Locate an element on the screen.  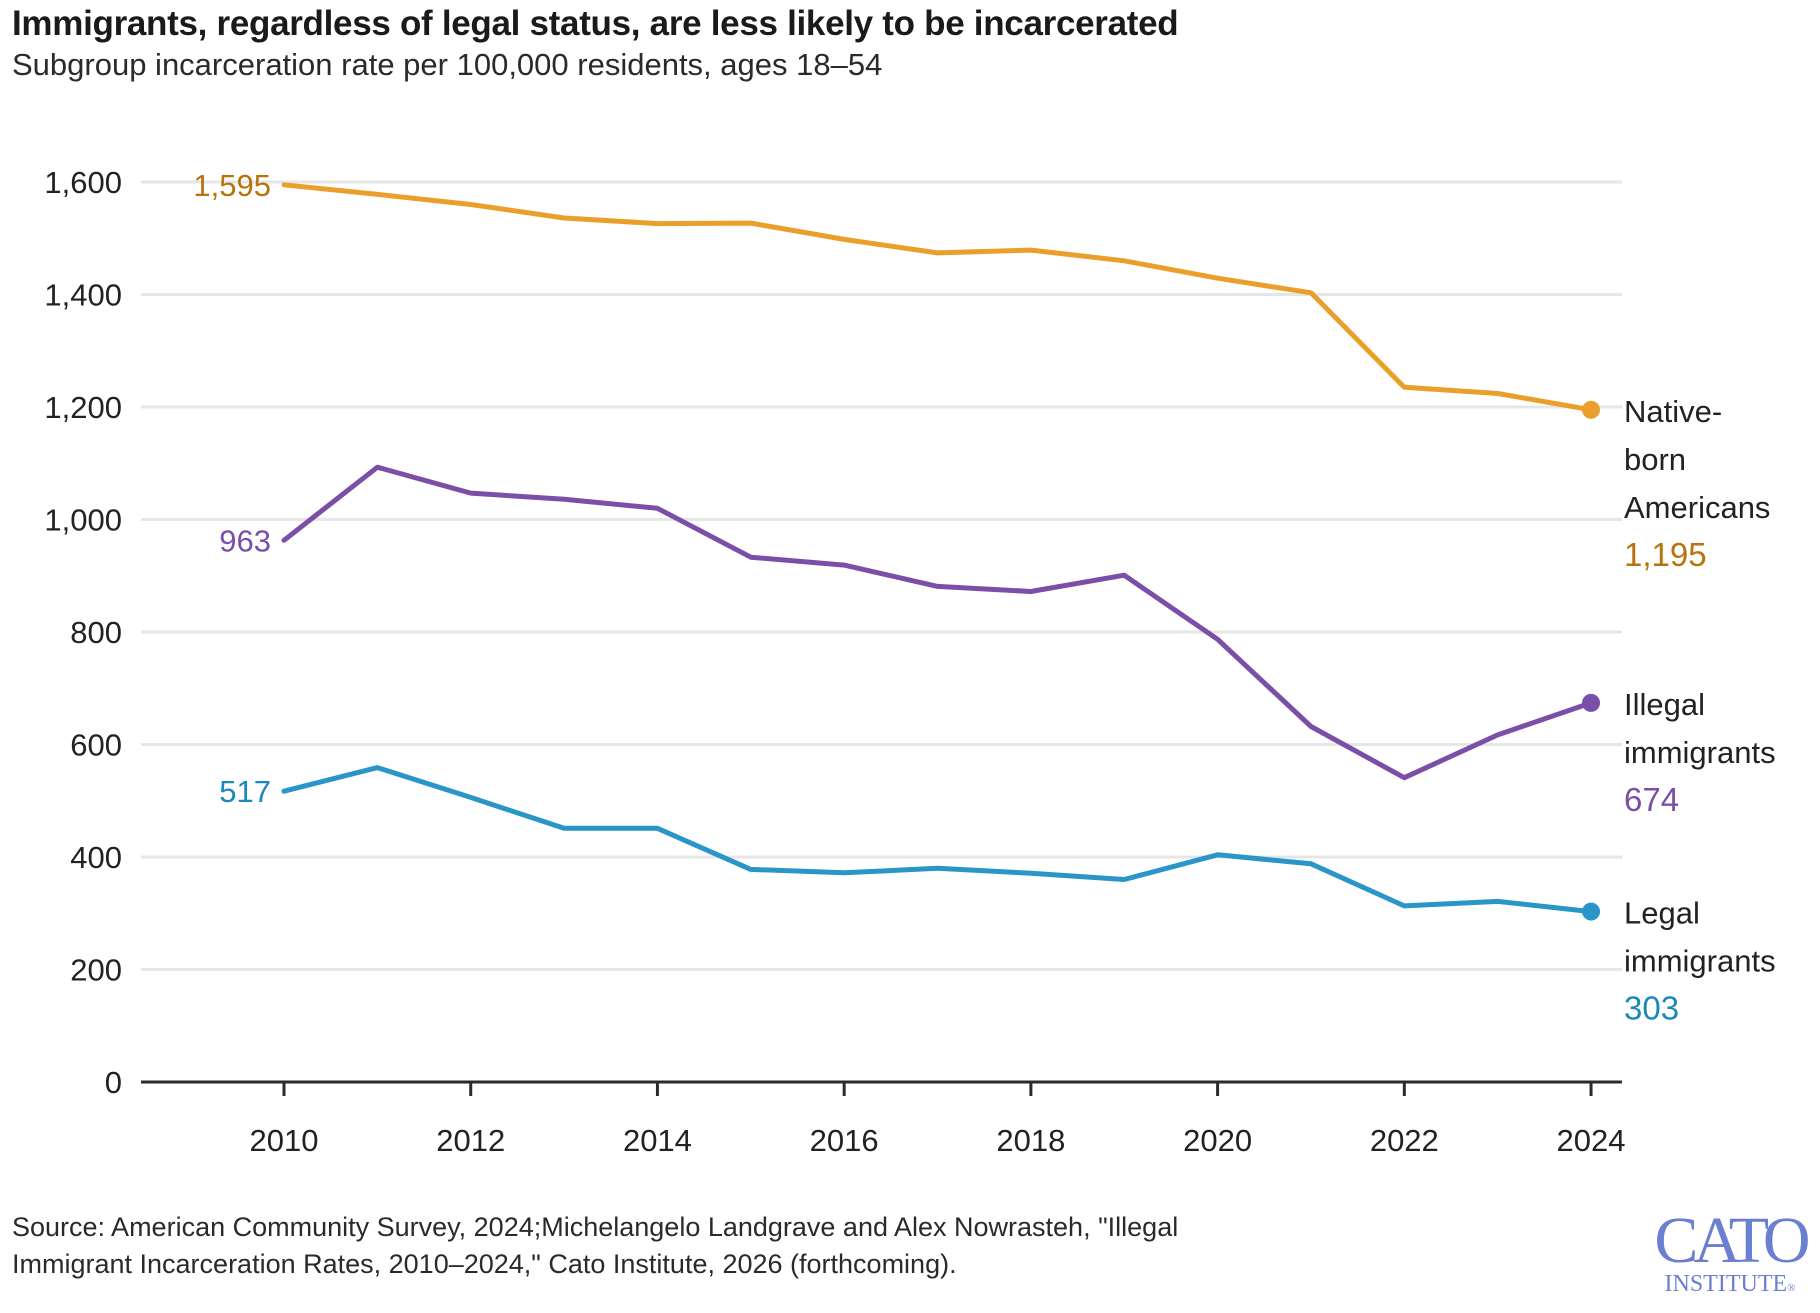
start-value-label: 963 is located at coordinates (245, 540).